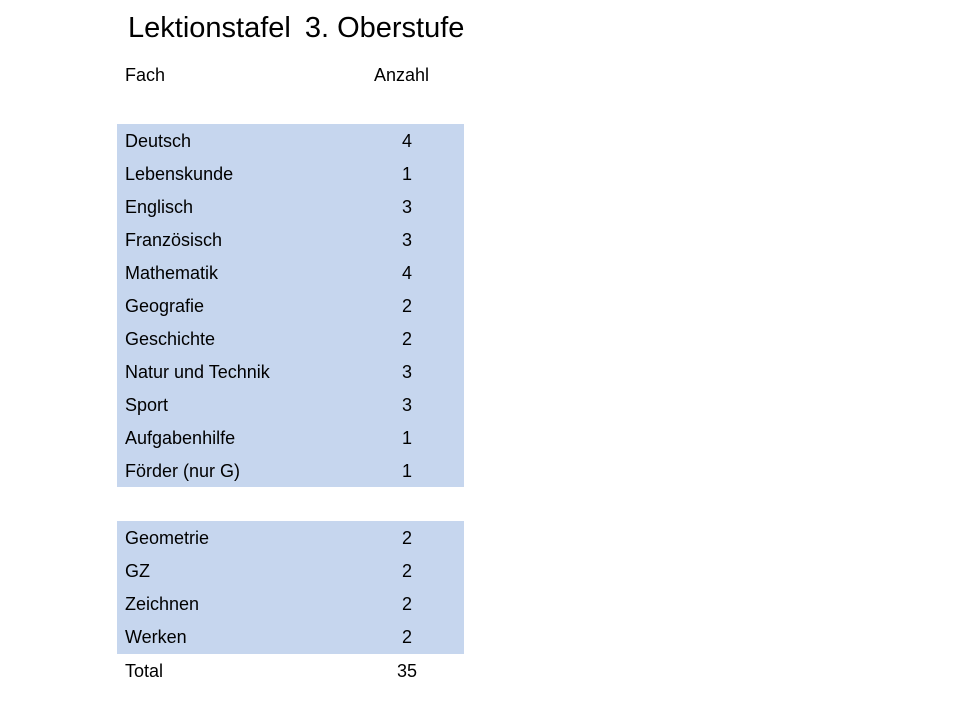  What do you see at coordinates (290, 404) in the screenshot?
I see `table-row: Sport 3` at bounding box center [290, 404].